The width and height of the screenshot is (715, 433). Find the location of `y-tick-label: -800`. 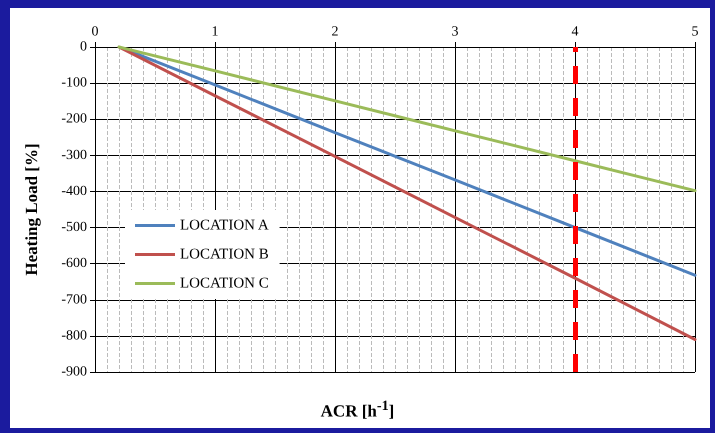

y-tick-label: -800 is located at coordinates (74, 336).